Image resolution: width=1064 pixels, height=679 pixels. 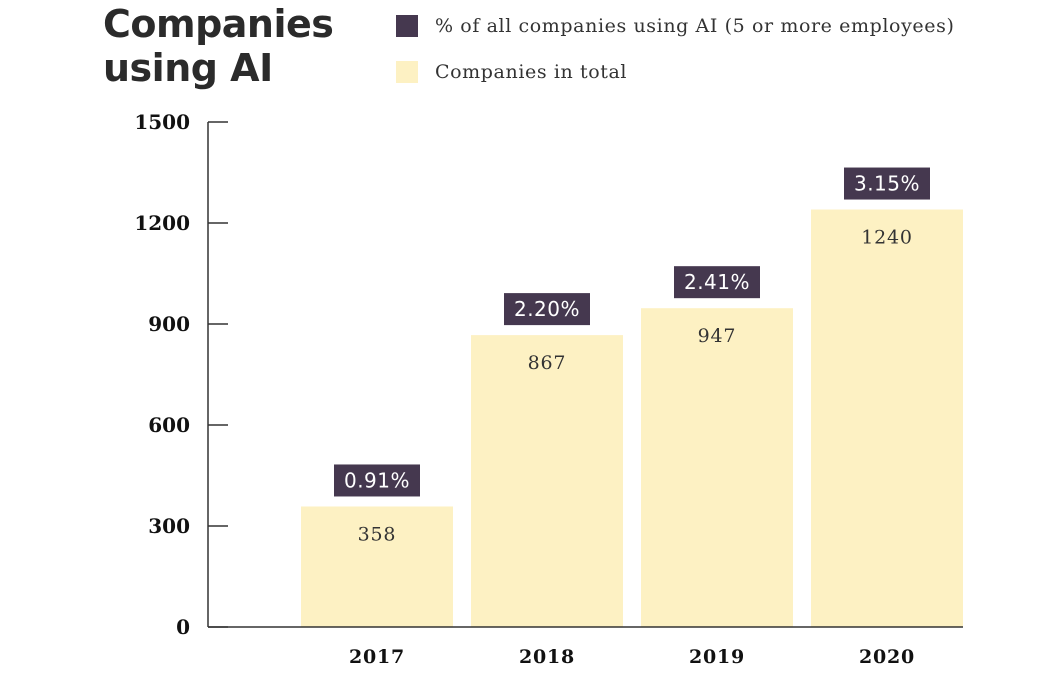 I want to click on y-tick-label-1200: 1200, so click(x=162, y=223).